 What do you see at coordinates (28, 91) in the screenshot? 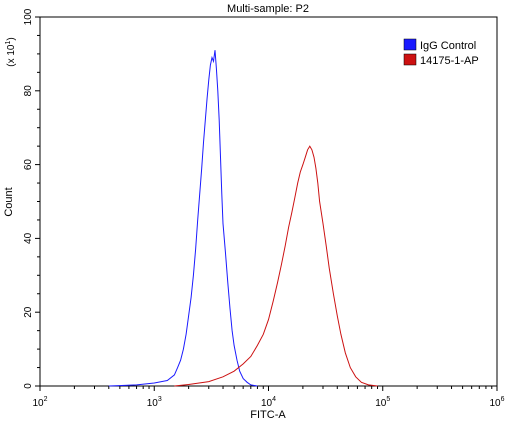
I see `y-tick-label: 80` at bounding box center [28, 91].